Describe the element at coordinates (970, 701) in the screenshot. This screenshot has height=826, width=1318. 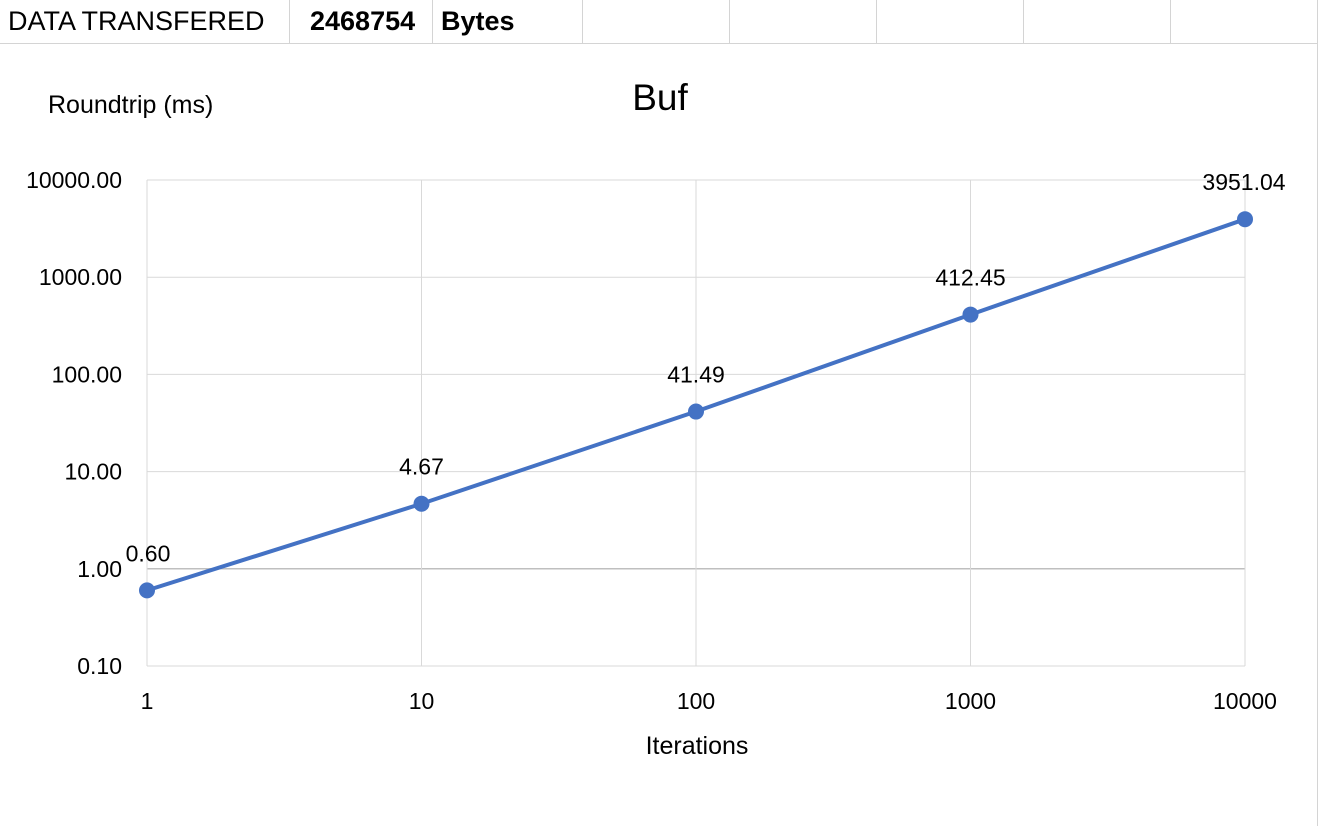
I see `x-tick-label: 1000` at that location.